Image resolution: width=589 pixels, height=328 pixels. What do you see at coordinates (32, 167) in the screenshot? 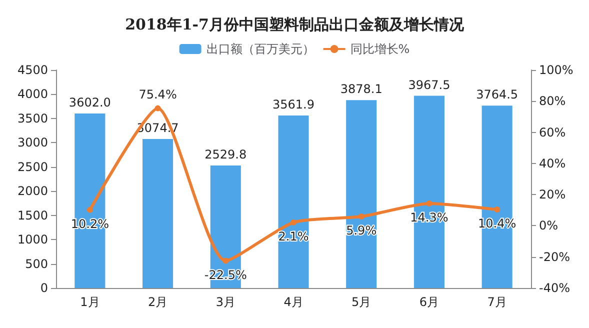
I see `y-tick-label: 2500` at bounding box center [32, 167].